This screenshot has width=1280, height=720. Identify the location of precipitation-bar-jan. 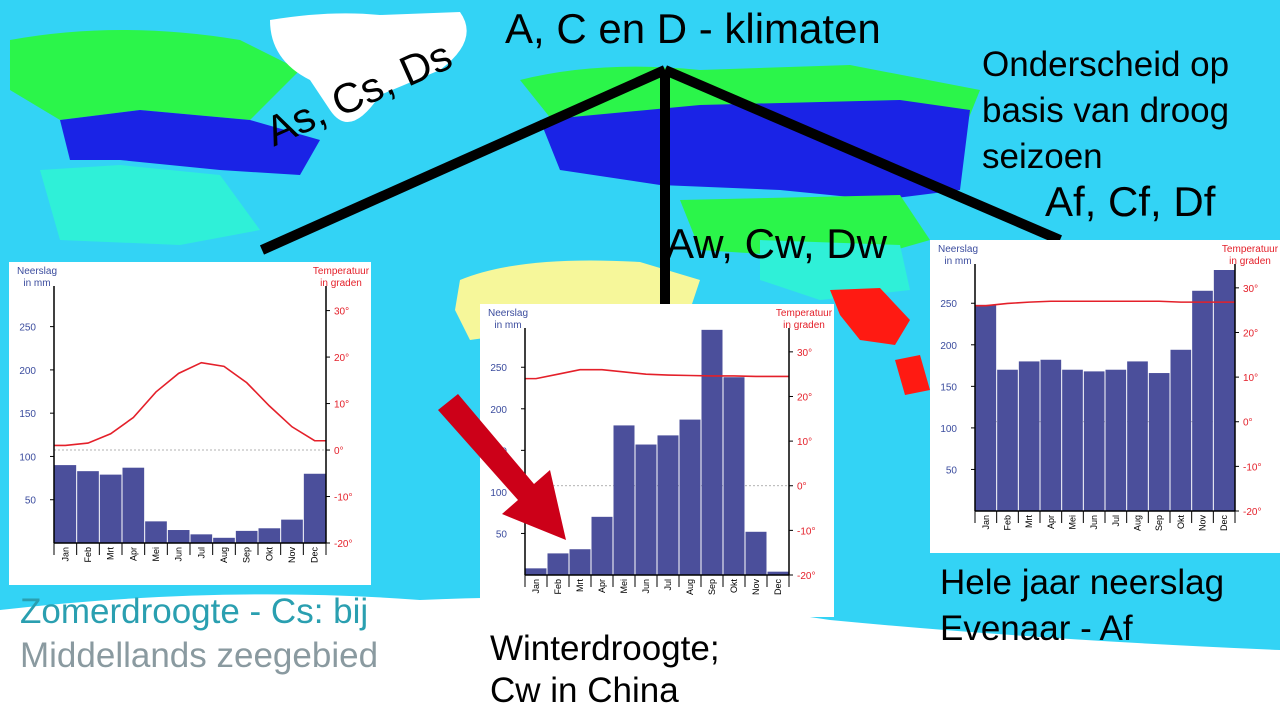
(986, 407).